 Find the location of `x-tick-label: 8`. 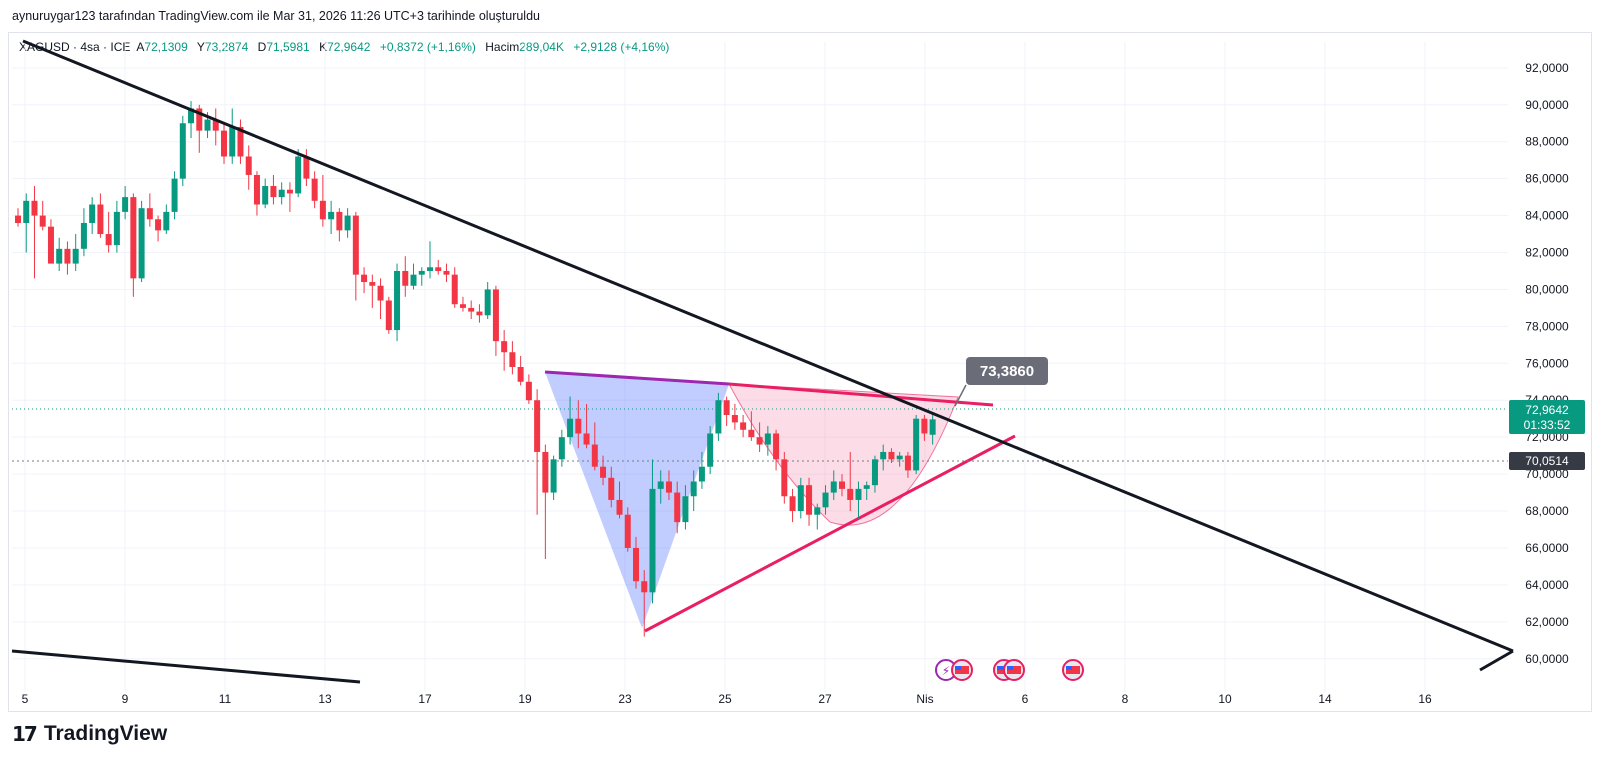

x-tick-label: 8 is located at coordinates (1125, 699).